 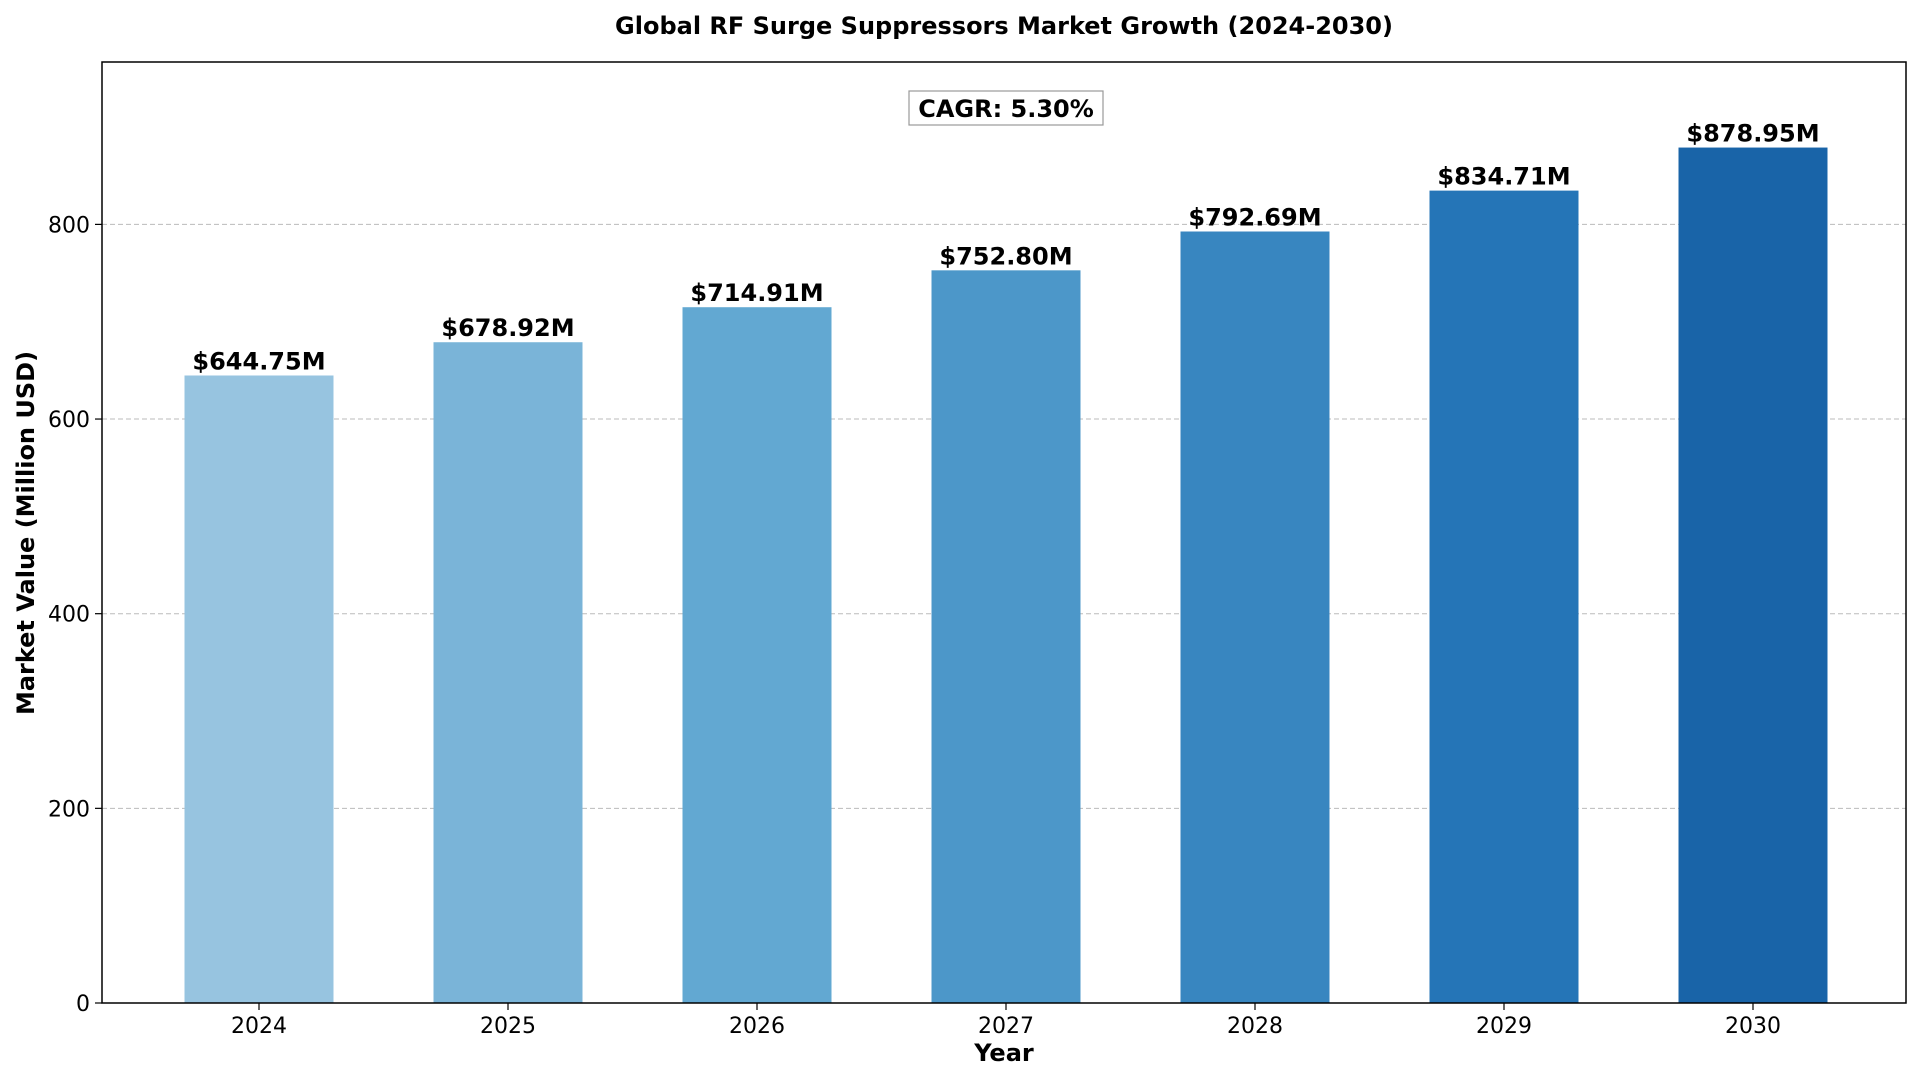 I want to click on bar-value-label: $878.95M, so click(x=1752, y=134).